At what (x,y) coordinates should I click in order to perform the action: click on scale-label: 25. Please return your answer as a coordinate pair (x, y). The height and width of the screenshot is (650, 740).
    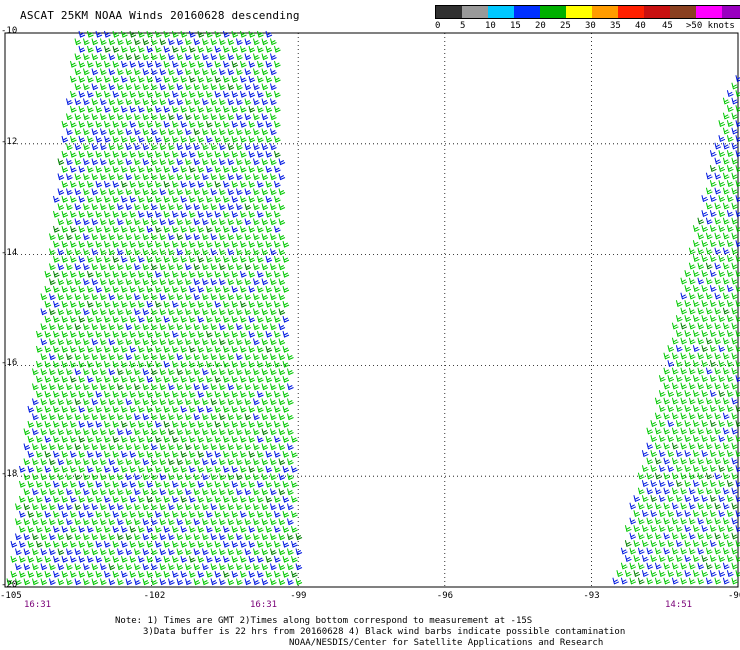
    Looking at the image, I should click on (565, 26).